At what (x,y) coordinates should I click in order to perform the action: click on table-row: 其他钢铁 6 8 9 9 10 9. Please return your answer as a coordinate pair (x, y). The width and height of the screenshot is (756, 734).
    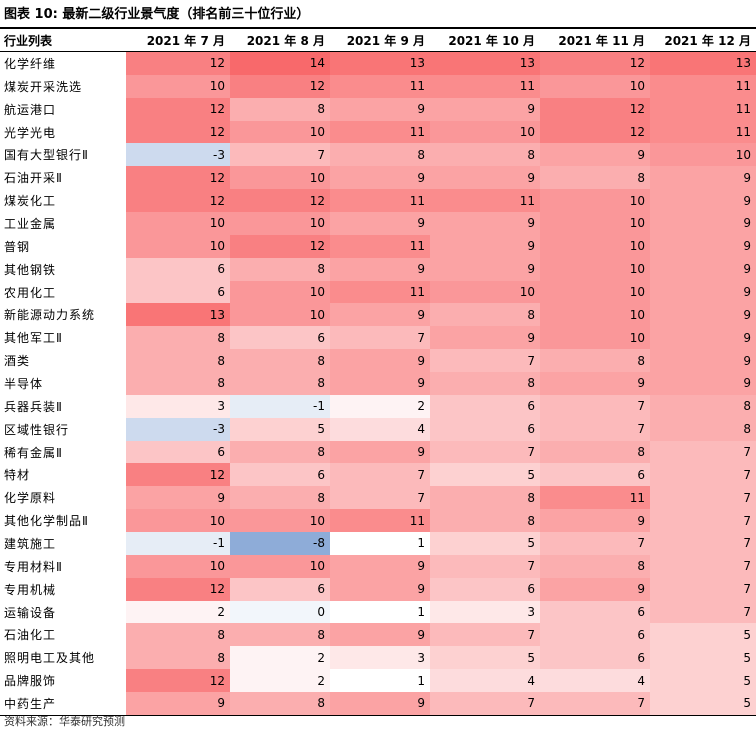
    Looking at the image, I should click on (378, 269).